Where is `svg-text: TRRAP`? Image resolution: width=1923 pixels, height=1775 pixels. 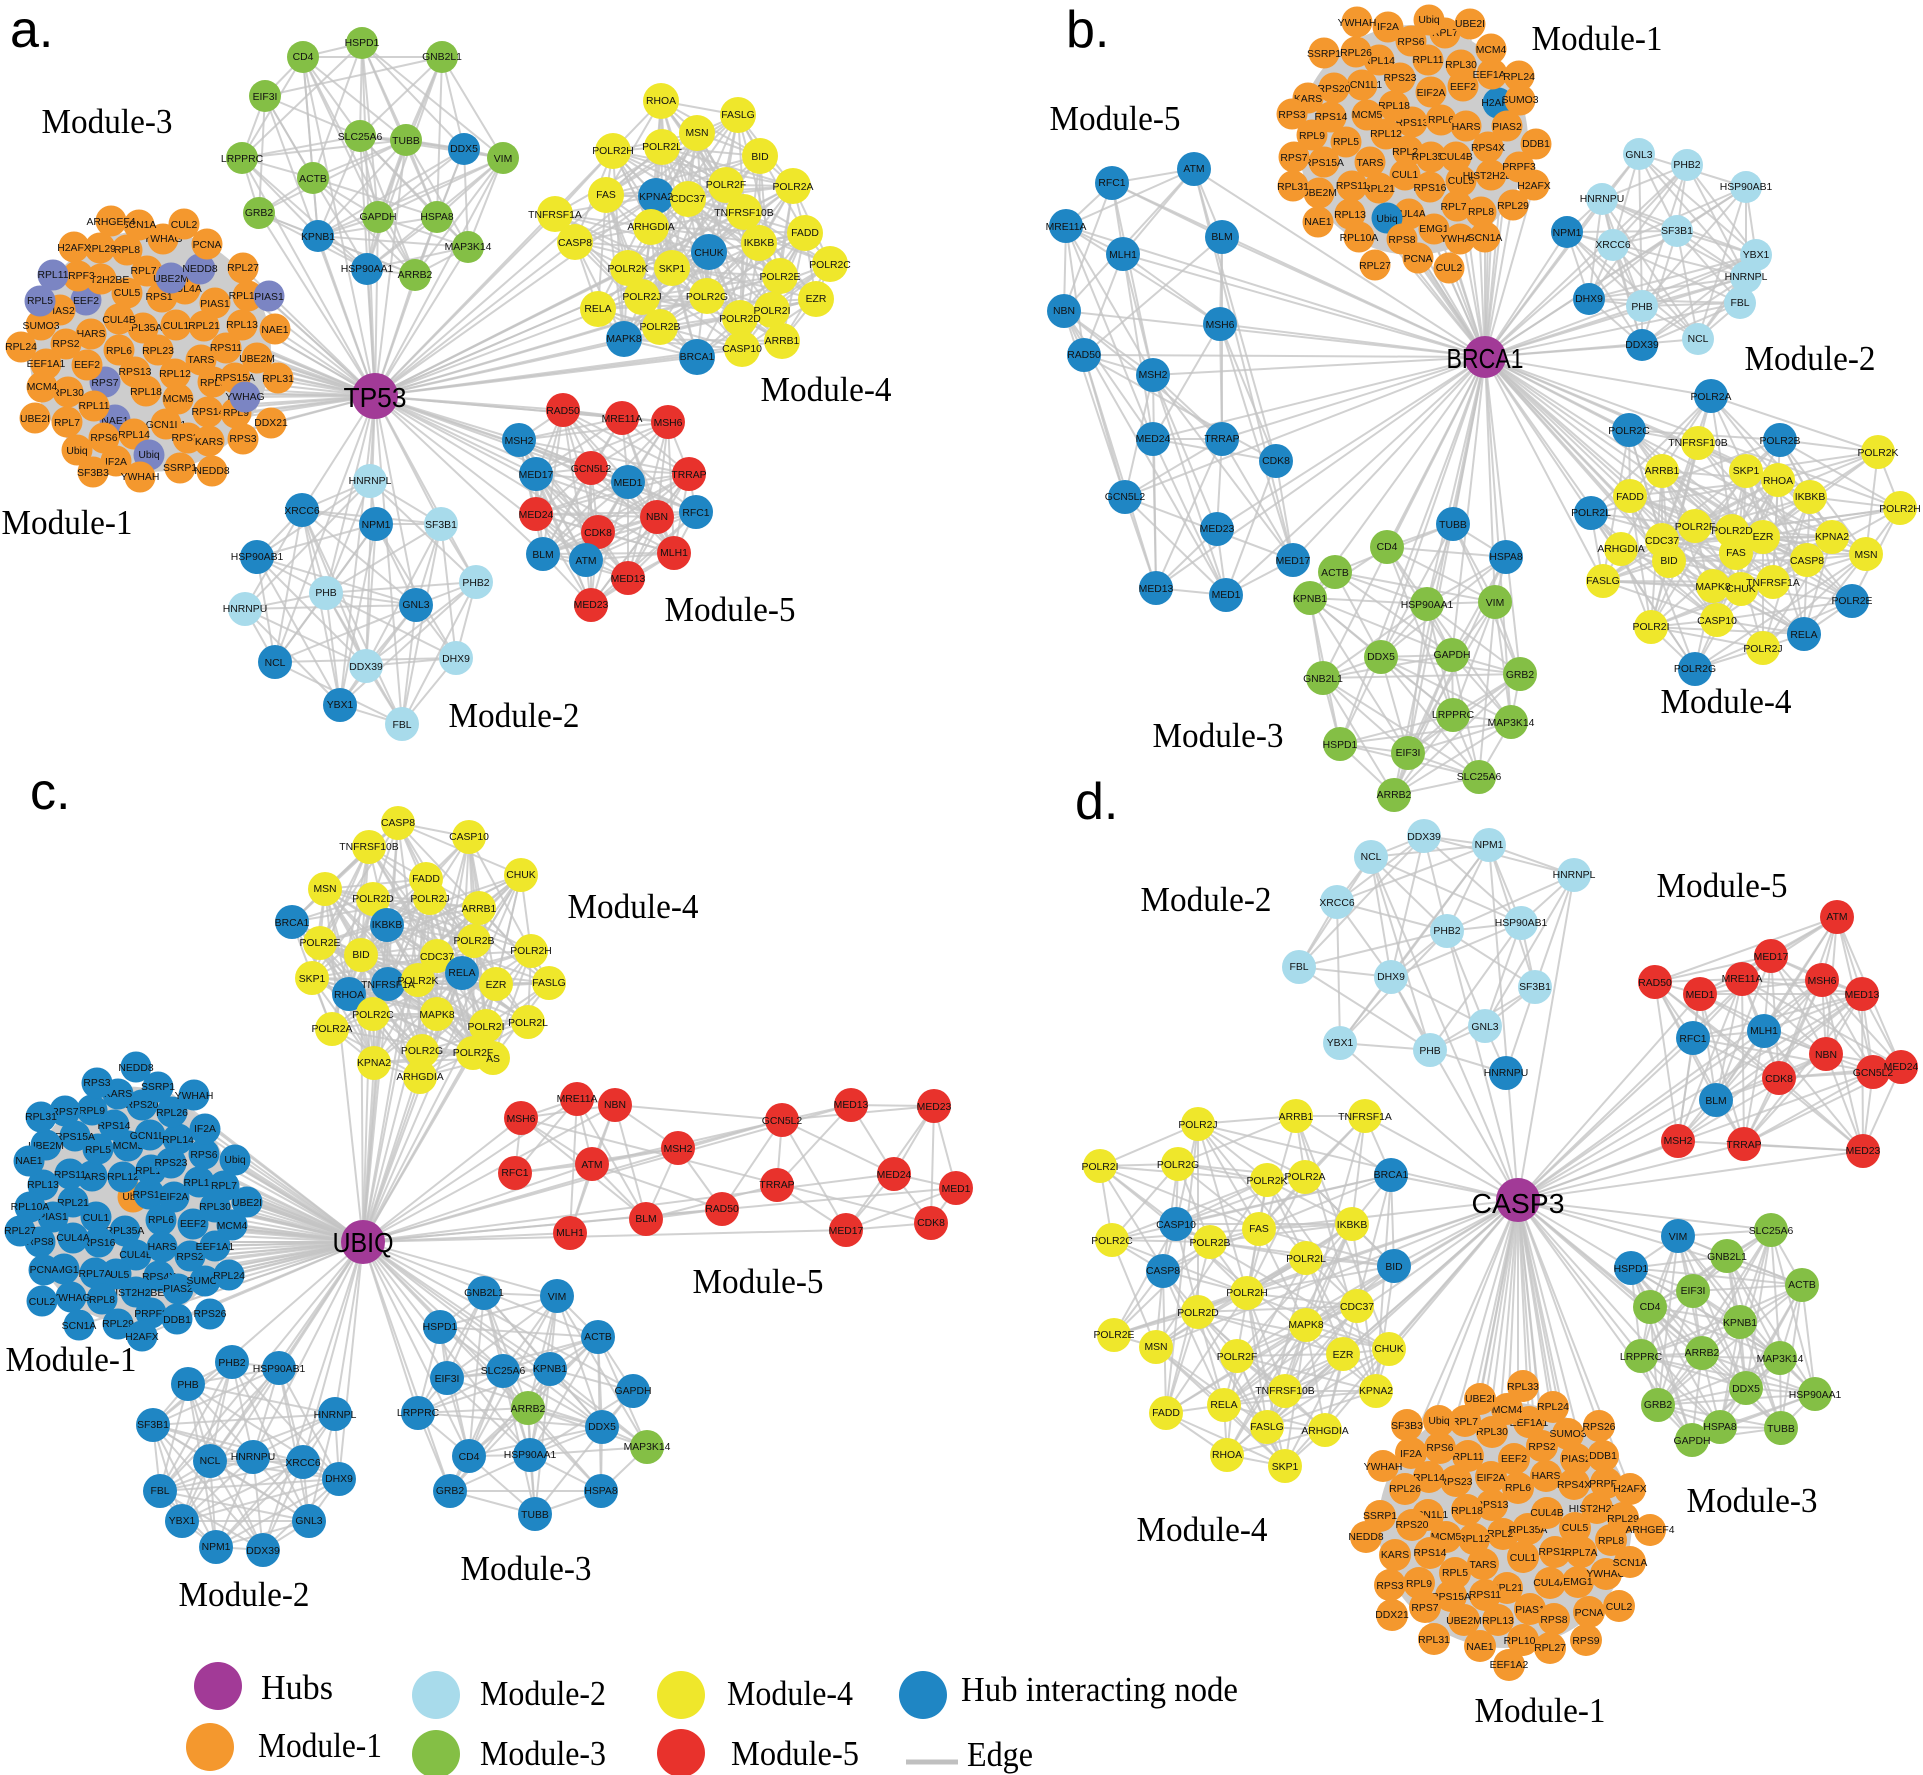
svg-text: TRRAP is located at coordinates (688, 475).